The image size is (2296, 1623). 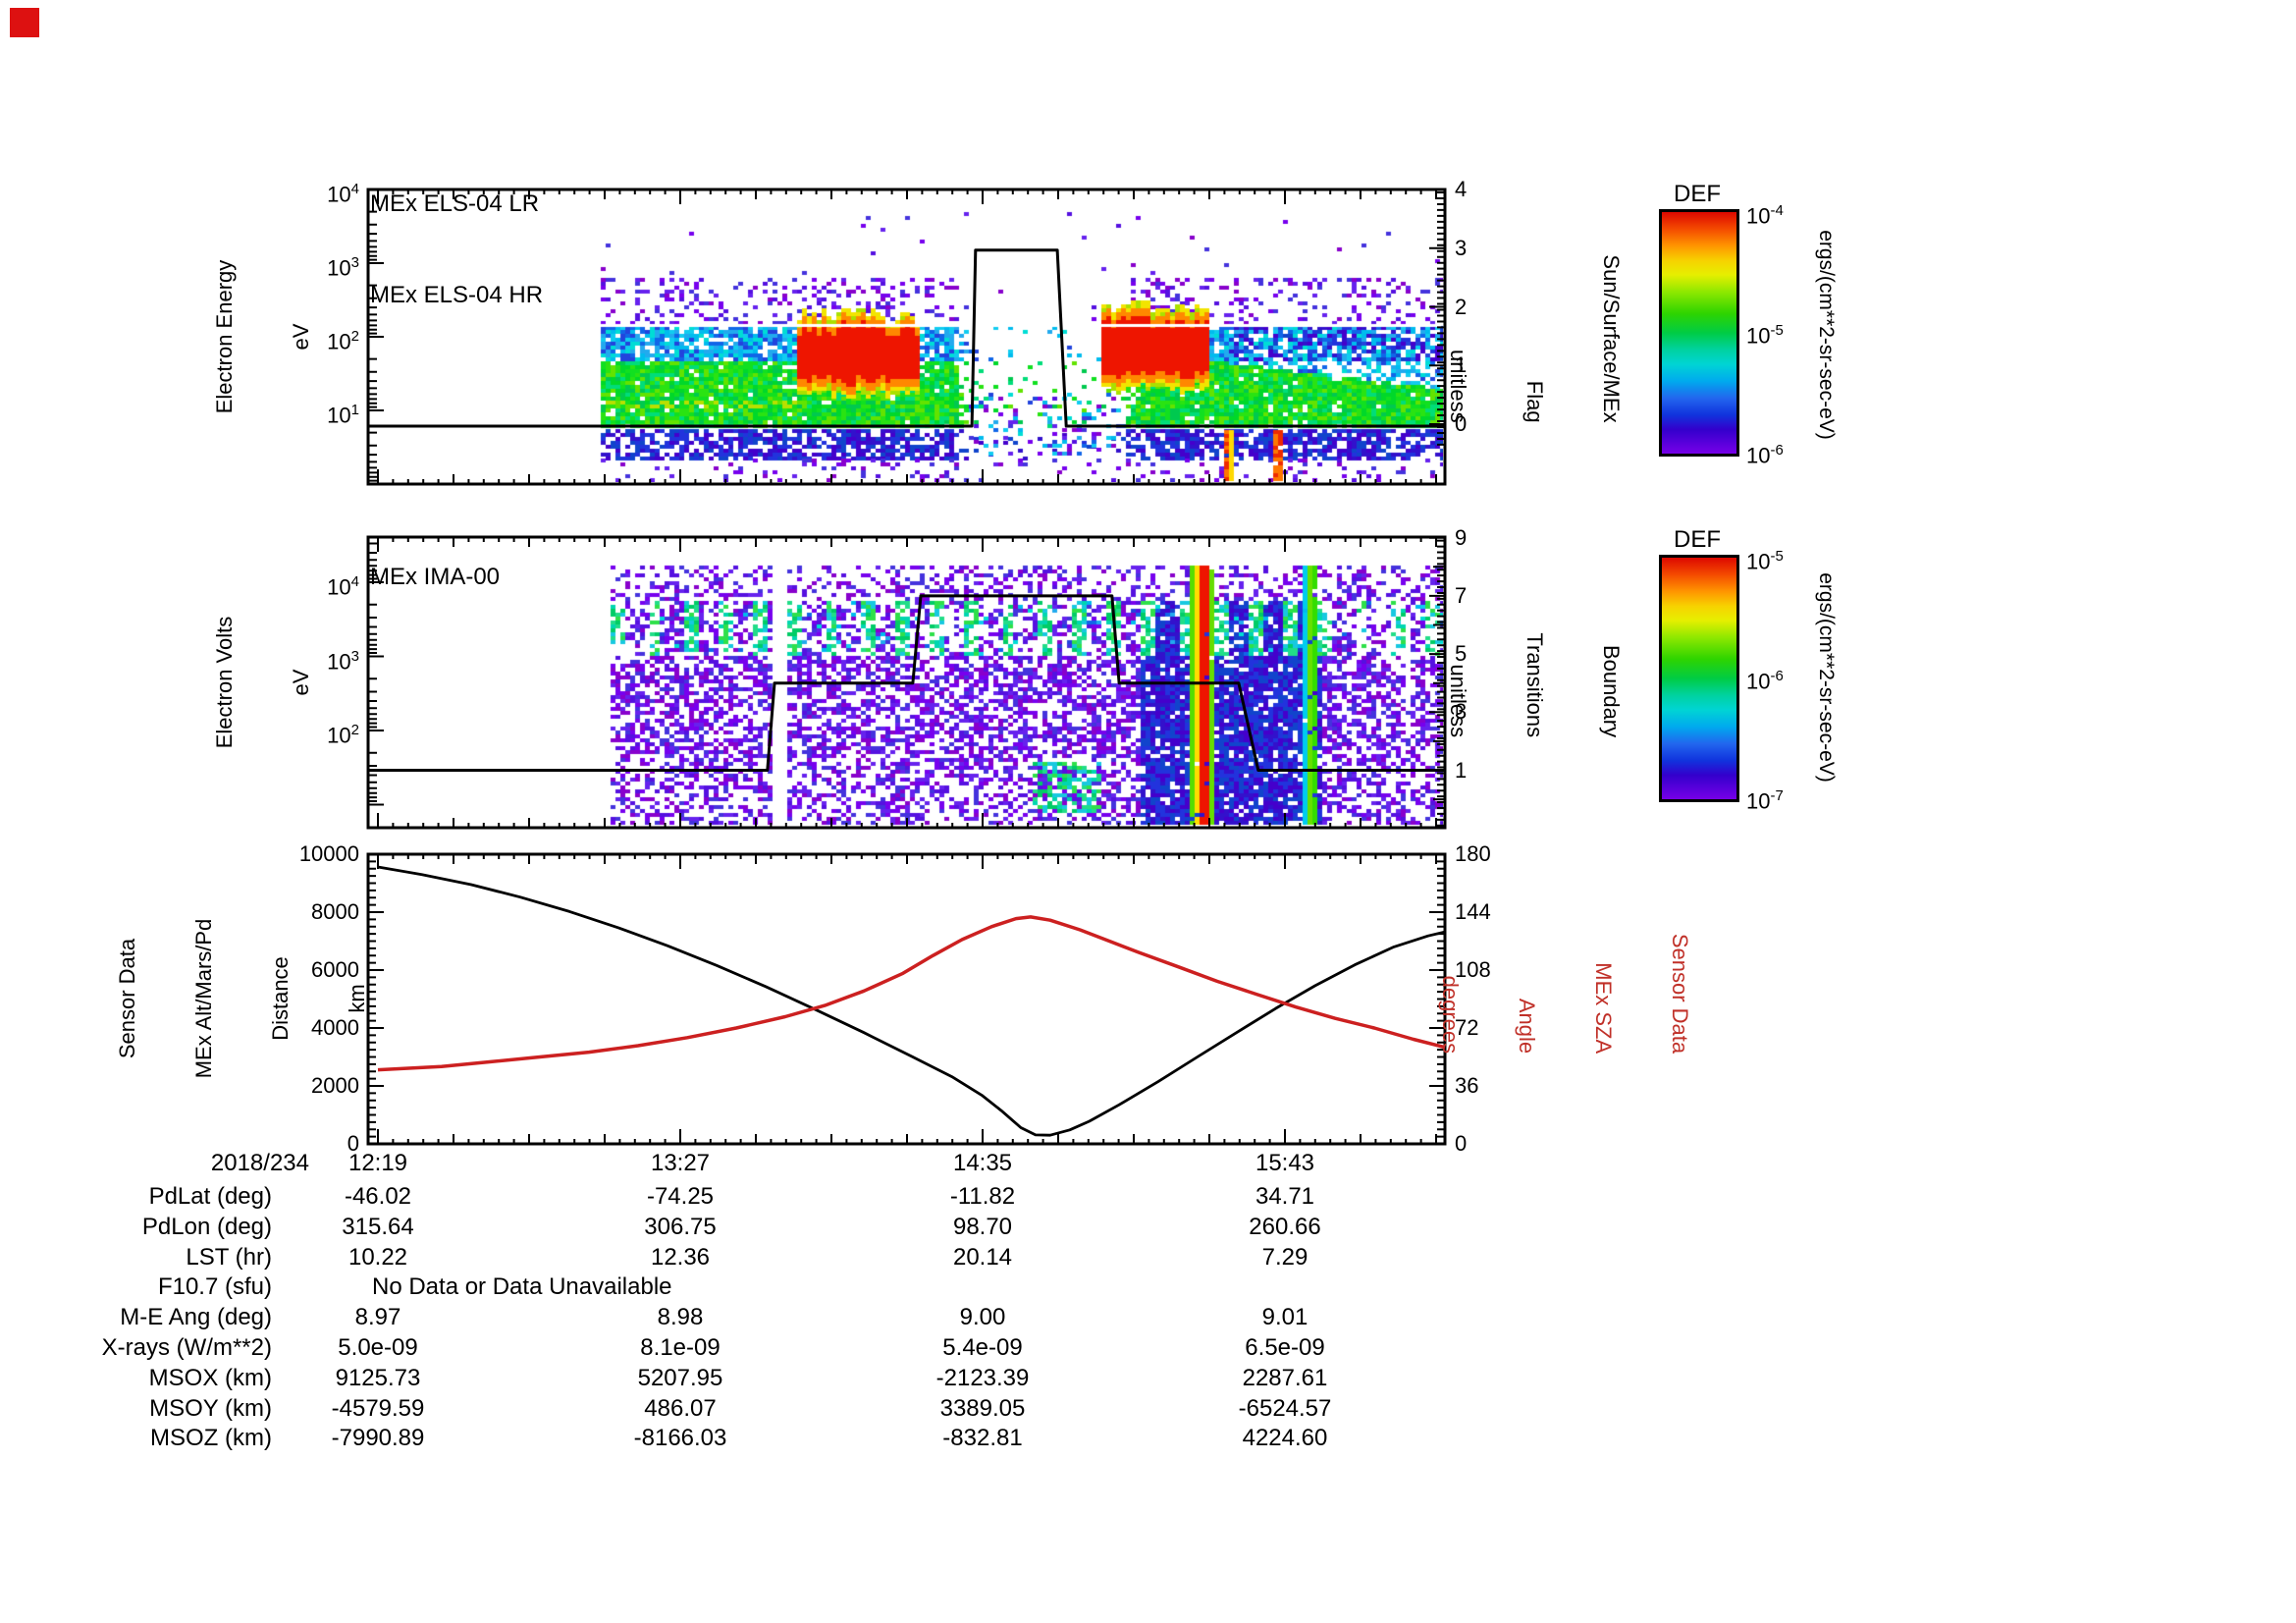 I want to click on axis-tick-label: 4, so click(x=1461, y=189).